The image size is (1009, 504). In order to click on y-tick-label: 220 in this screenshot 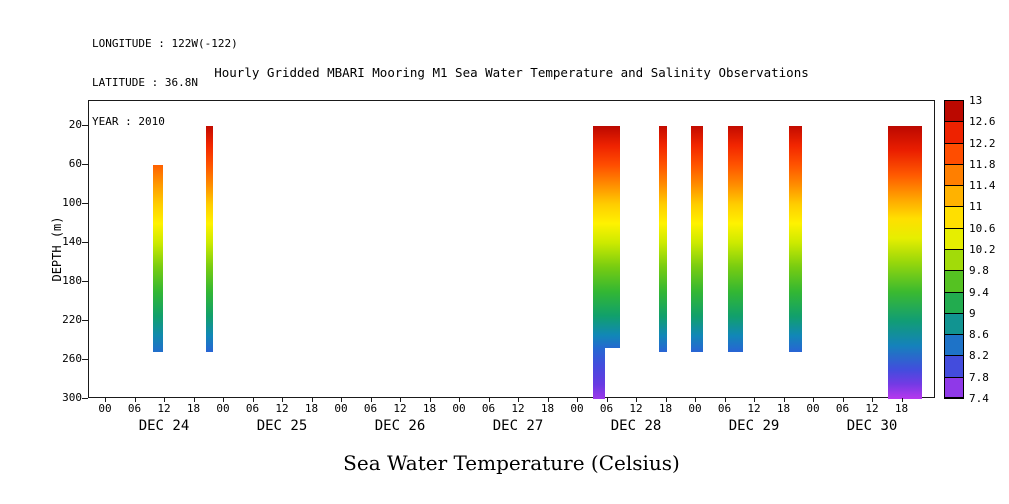, I will do `click(72, 319)`.